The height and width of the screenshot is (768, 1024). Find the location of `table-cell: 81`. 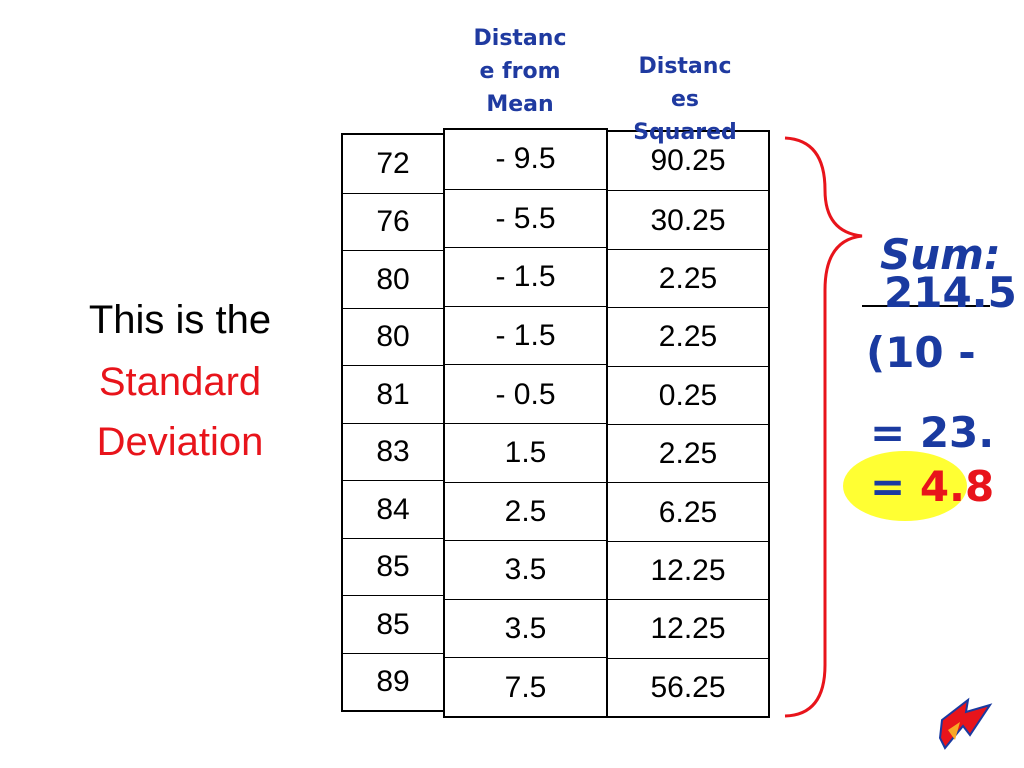

table-cell: 81 is located at coordinates (393, 394).